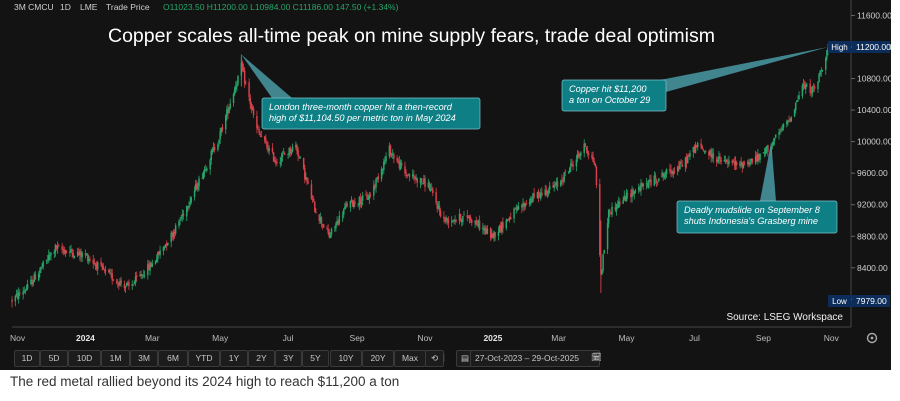 Image resolution: width=900 pixels, height=401 pixels. Describe the element at coordinates (84, 358) in the screenshot. I see `range-button-10d: 10D` at that location.